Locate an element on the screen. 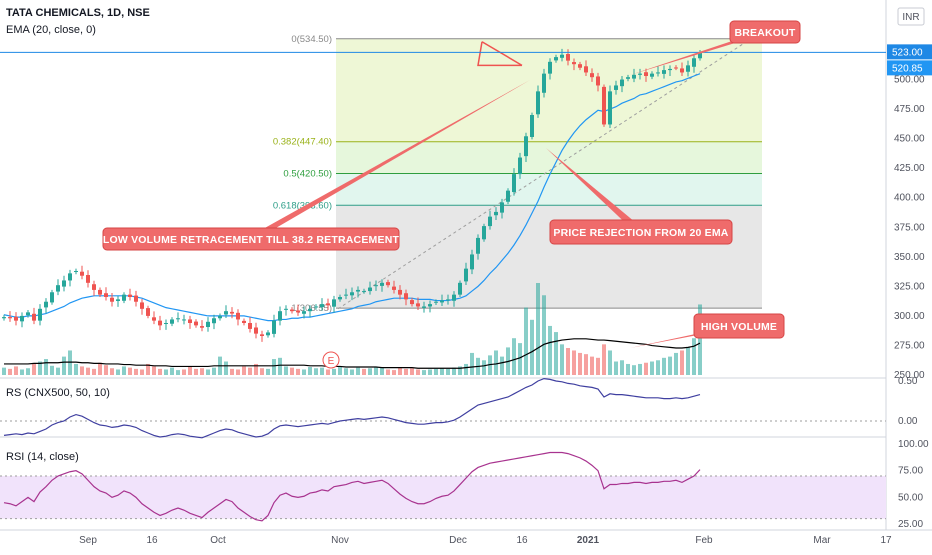 The image size is (932, 555). rs-line is located at coordinates (352, 408).